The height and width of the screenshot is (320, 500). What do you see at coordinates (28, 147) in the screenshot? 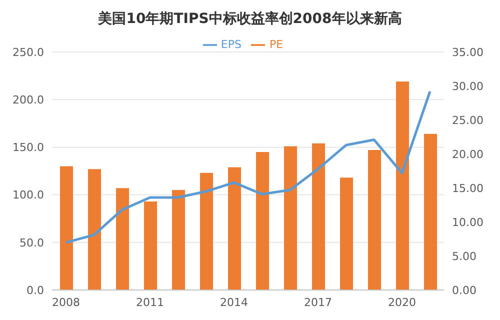
I see `y-tick-label: 150.0` at bounding box center [28, 147].